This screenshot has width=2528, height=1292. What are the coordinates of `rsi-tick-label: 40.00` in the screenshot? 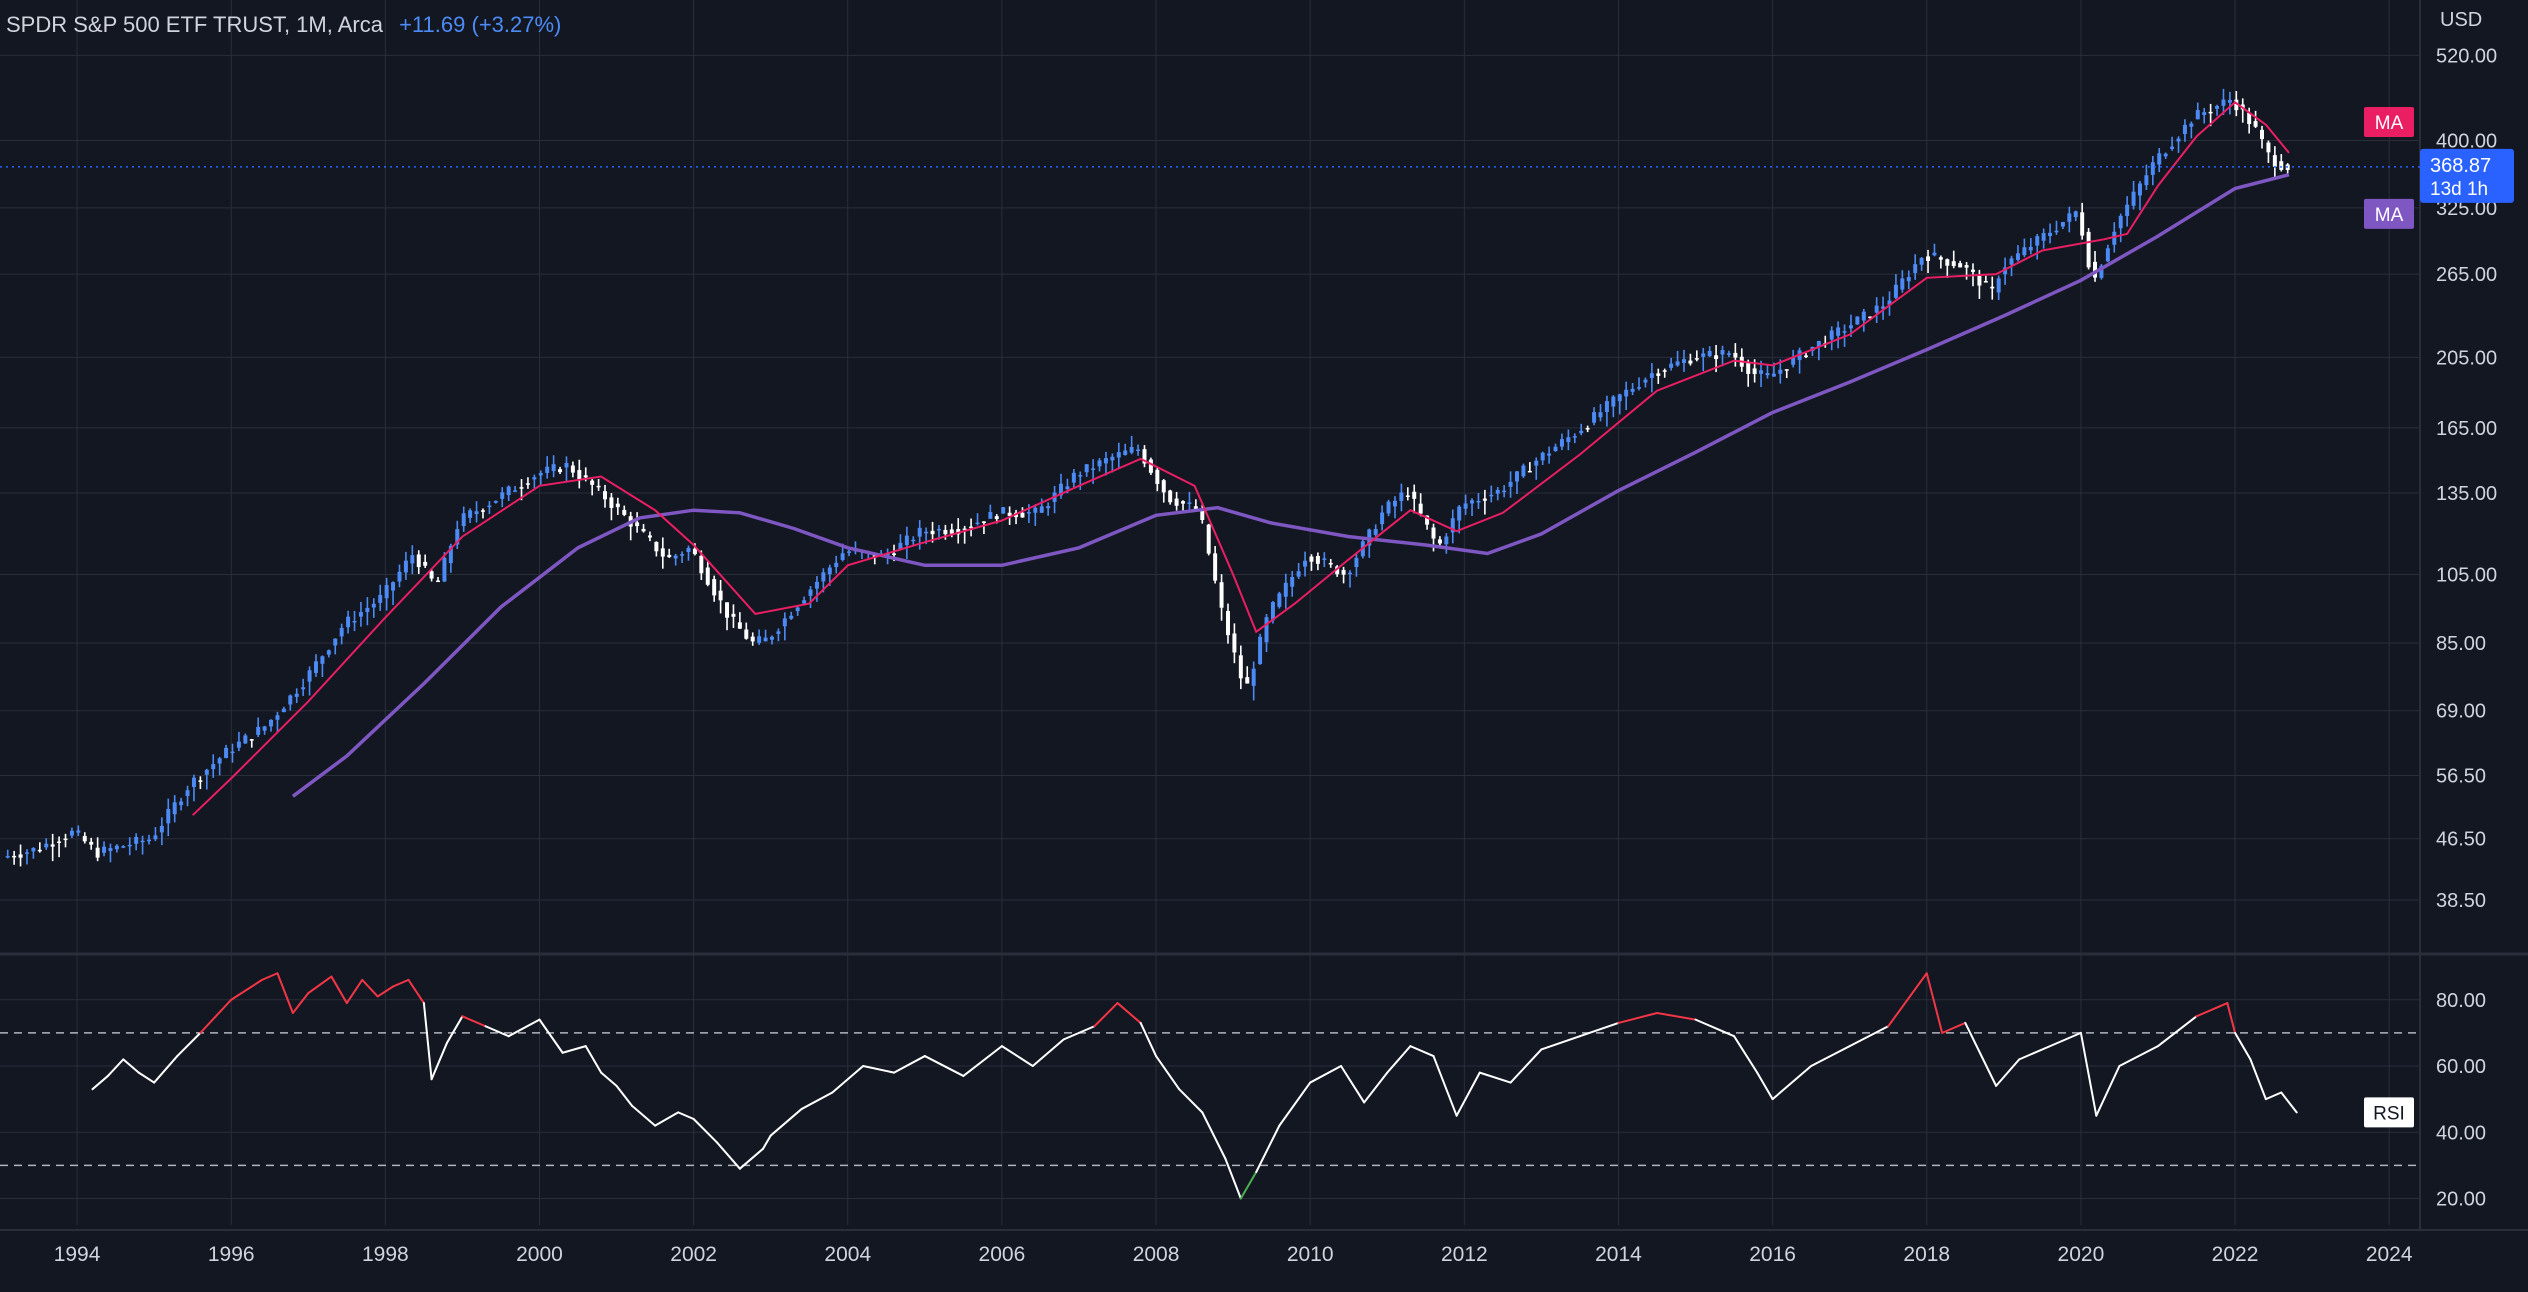 It's located at (2461, 1133).